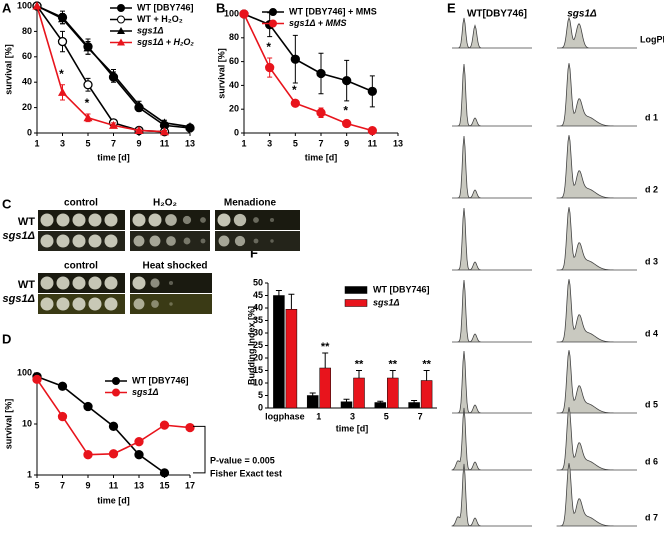 The height and width of the screenshot is (534, 664). I want to click on column-label: Heat shocked, so click(174, 266).